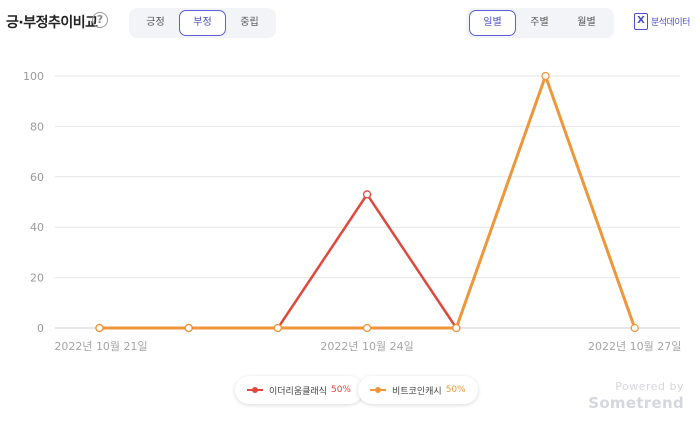  What do you see at coordinates (492, 23) in the screenshot?
I see `tab-daily: 일별` at bounding box center [492, 23].